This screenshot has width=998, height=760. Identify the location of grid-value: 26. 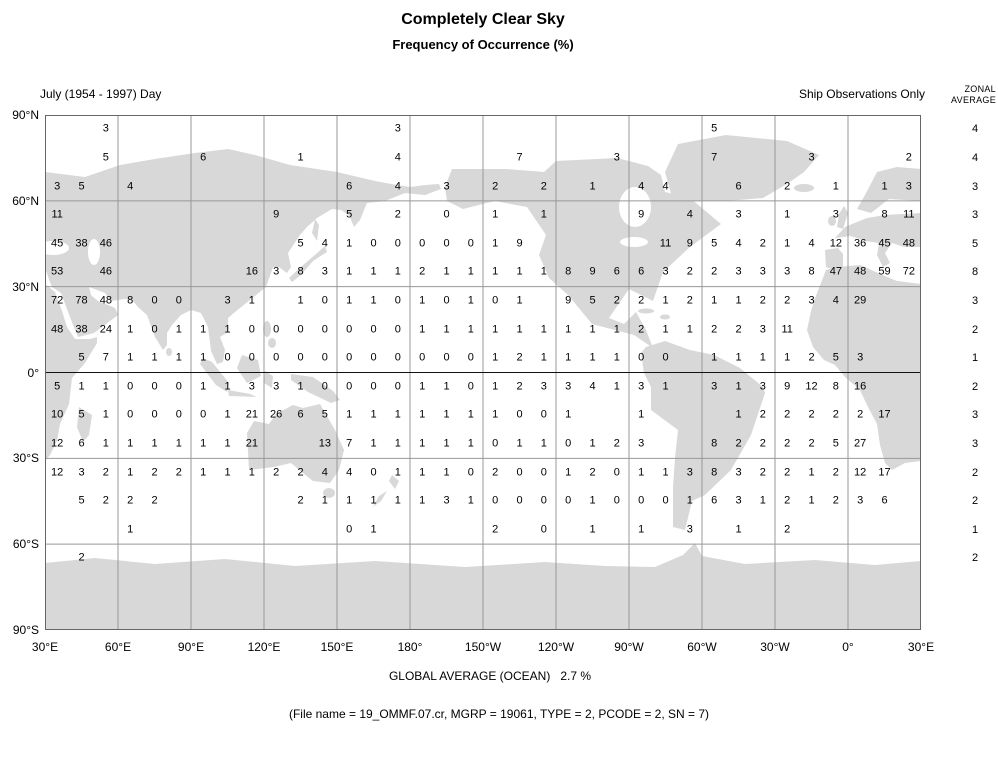
(276, 414).